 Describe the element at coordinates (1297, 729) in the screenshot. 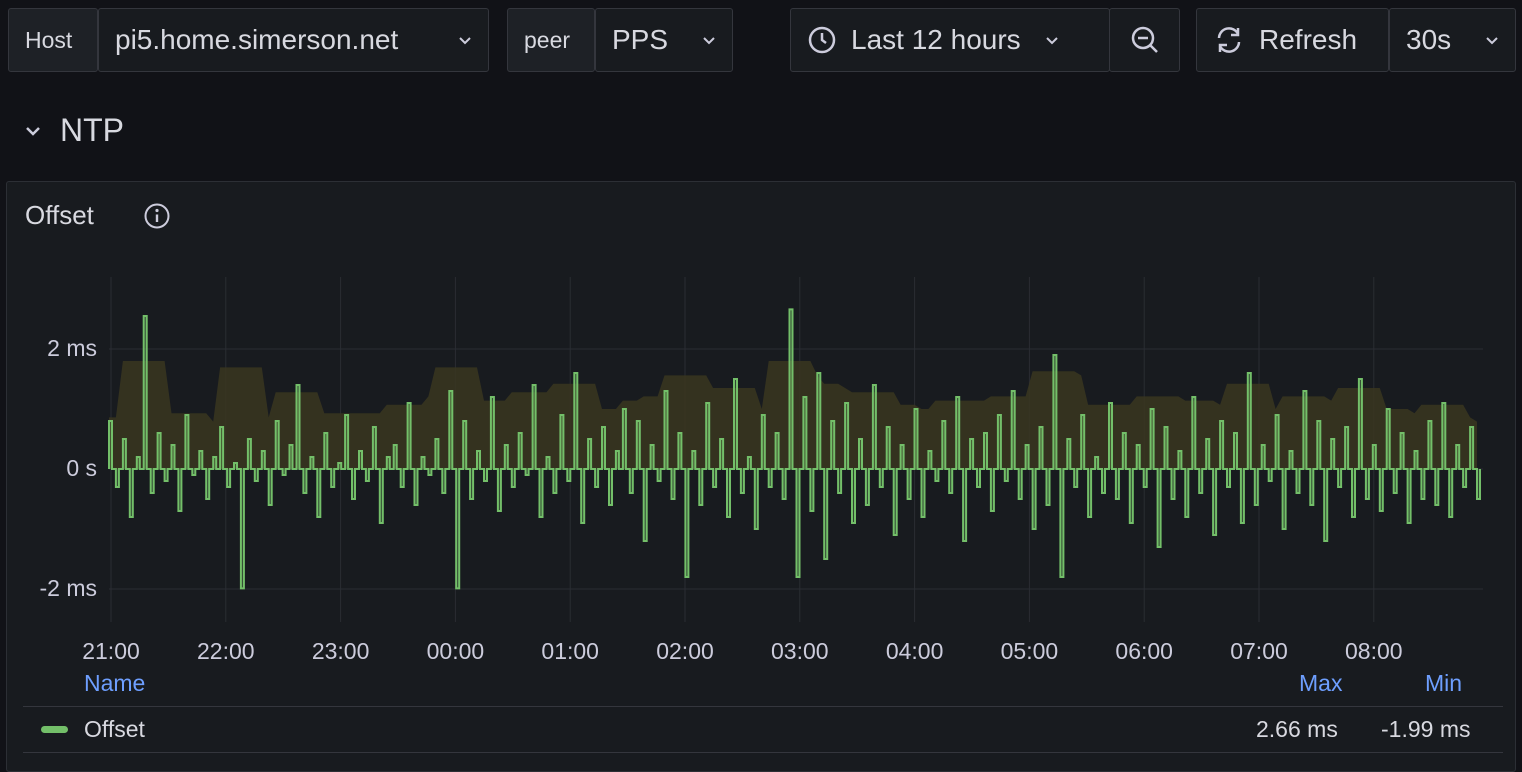

I see `legend-series-max: 2.66 ms` at that location.